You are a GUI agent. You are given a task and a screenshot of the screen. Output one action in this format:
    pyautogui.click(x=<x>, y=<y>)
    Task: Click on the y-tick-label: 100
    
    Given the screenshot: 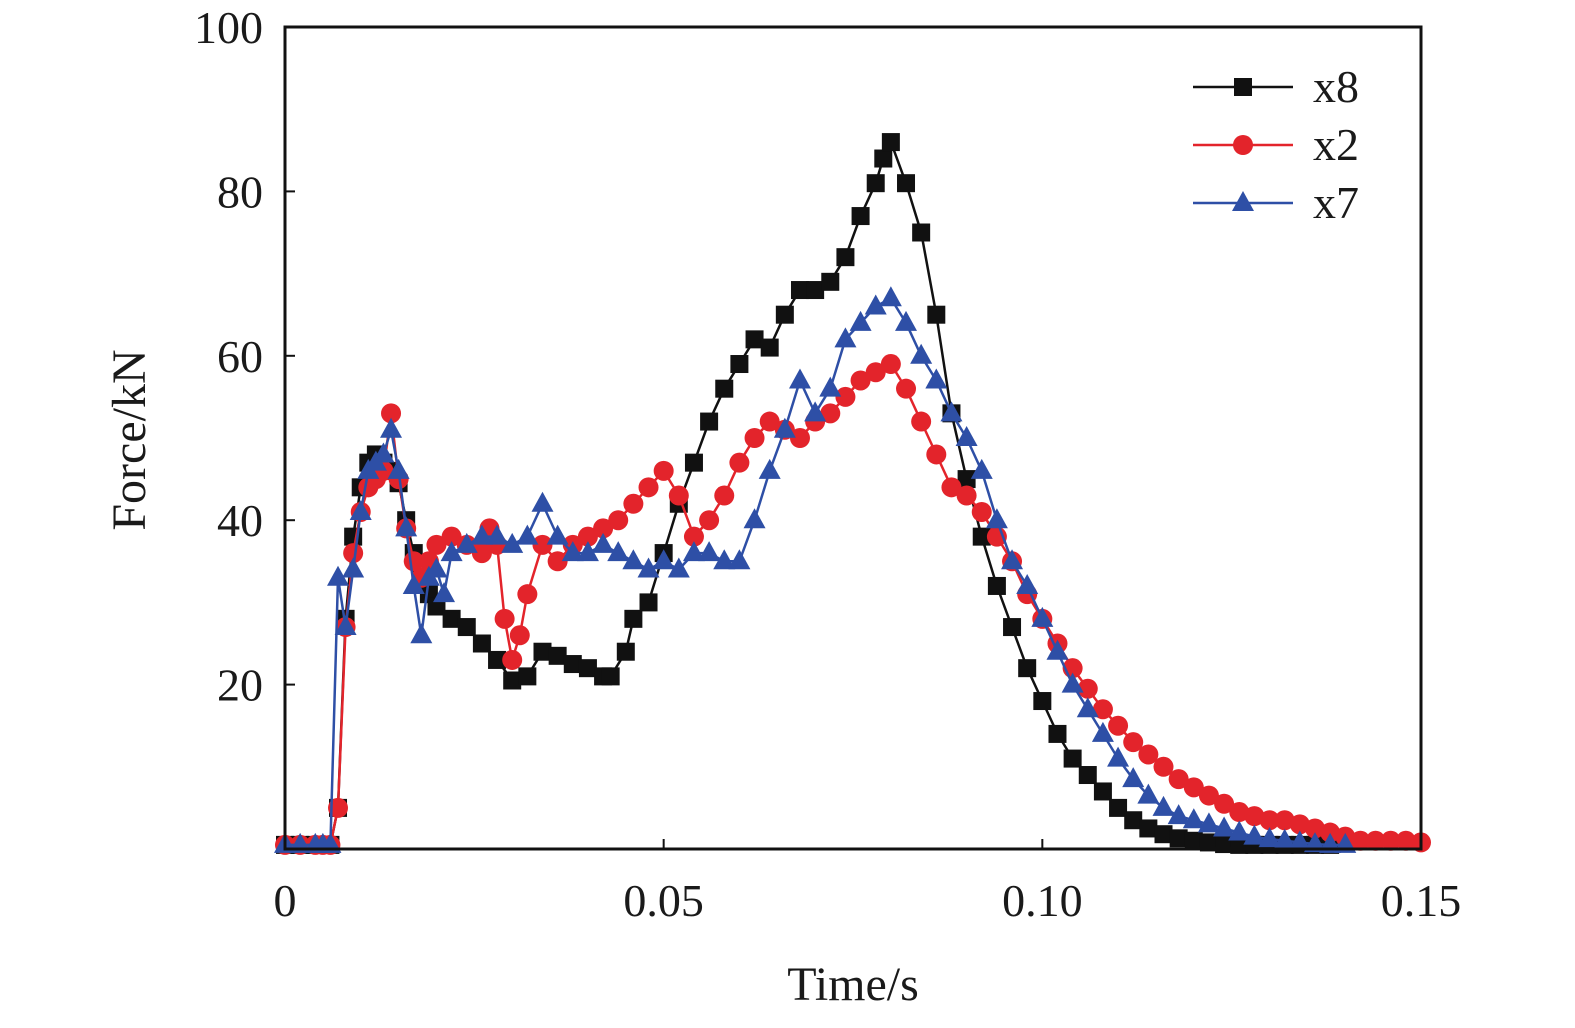 What is the action you would take?
    pyautogui.click(x=228, y=27)
    